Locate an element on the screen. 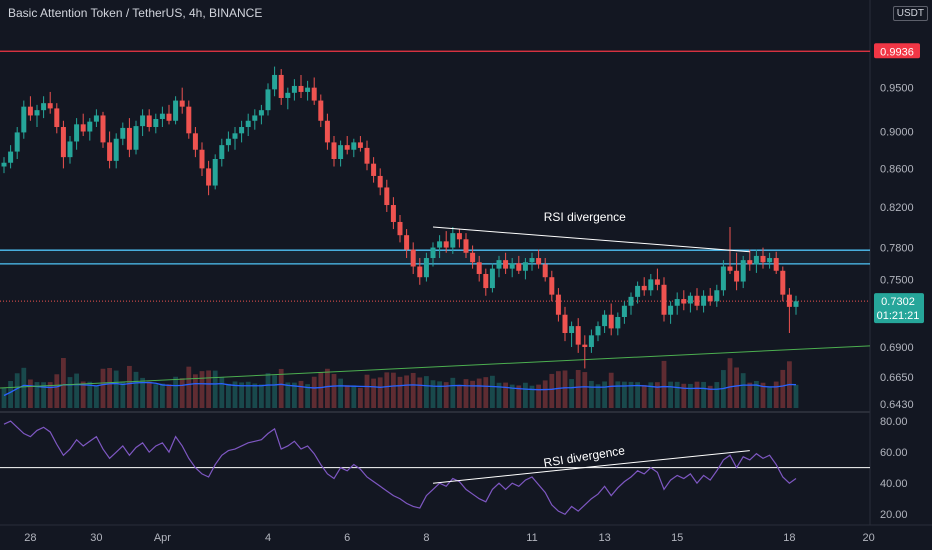  time-tick-label: Apr is located at coordinates (162, 538).